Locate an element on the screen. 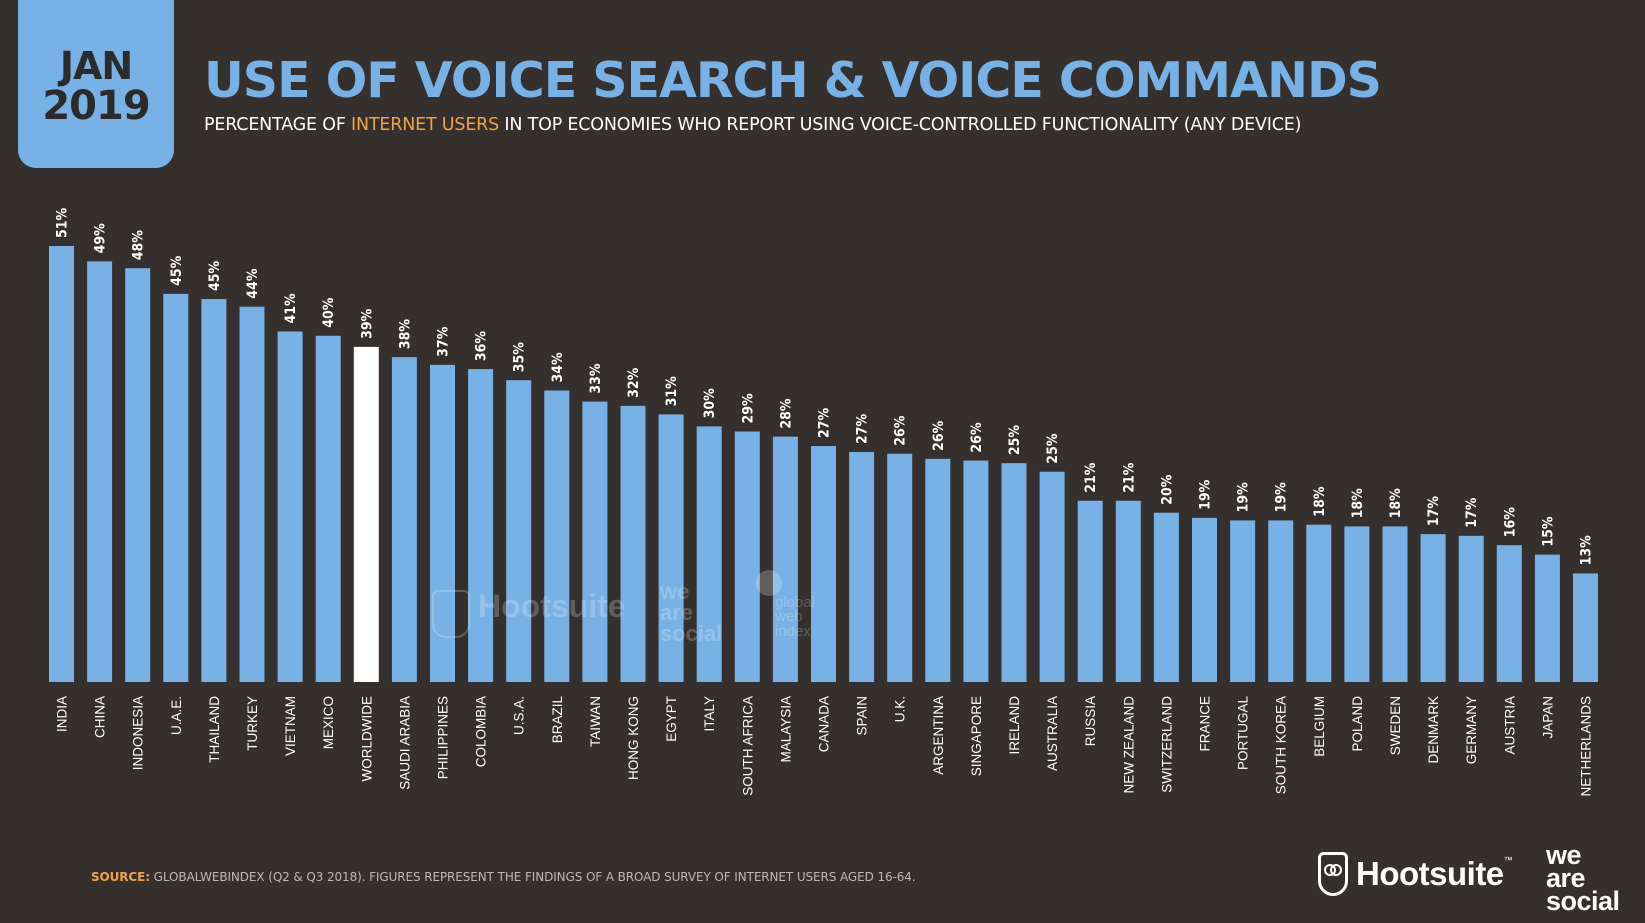 This screenshot has height=923, width=1645. category-label: WORLDWIDE is located at coordinates (366, 739).